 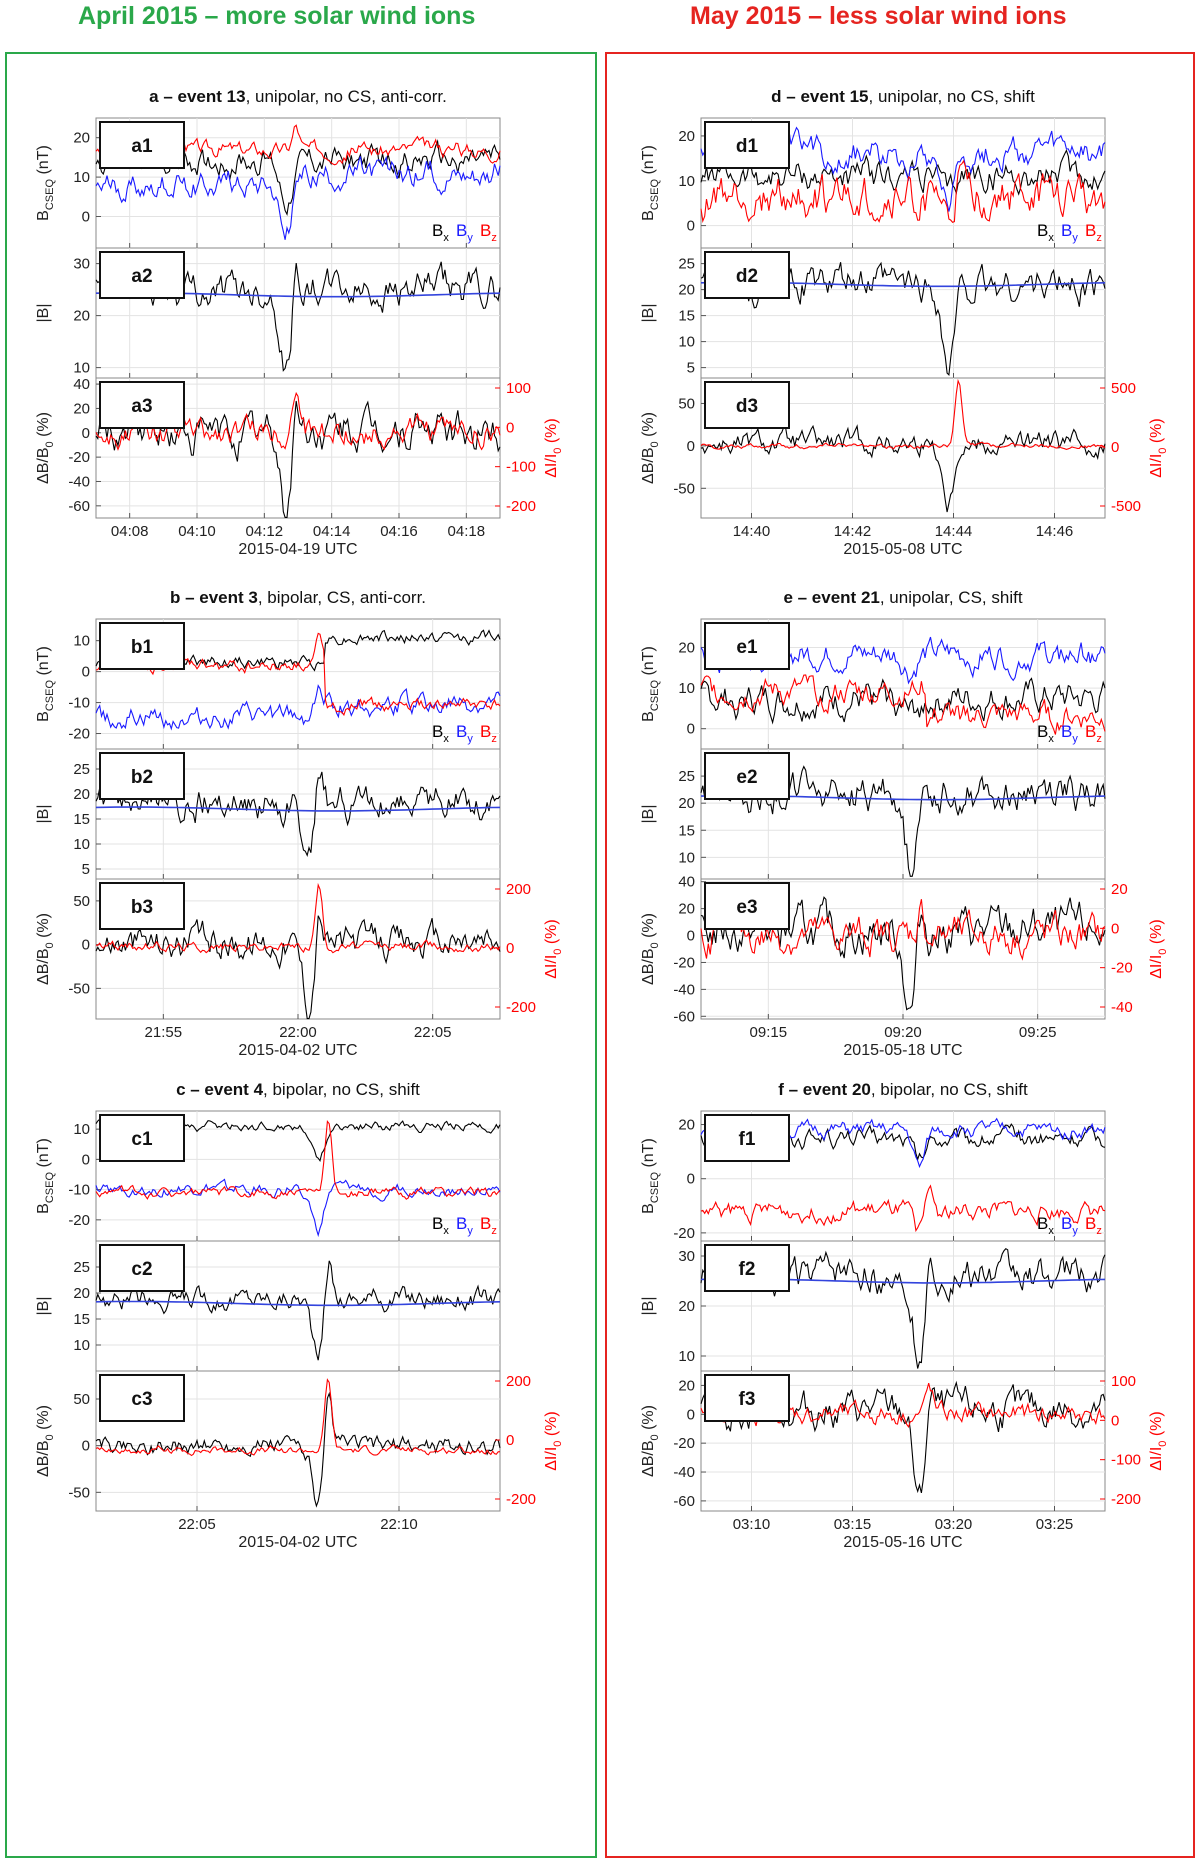 I want to click on panel-label: d2, so click(x=747, y=276).